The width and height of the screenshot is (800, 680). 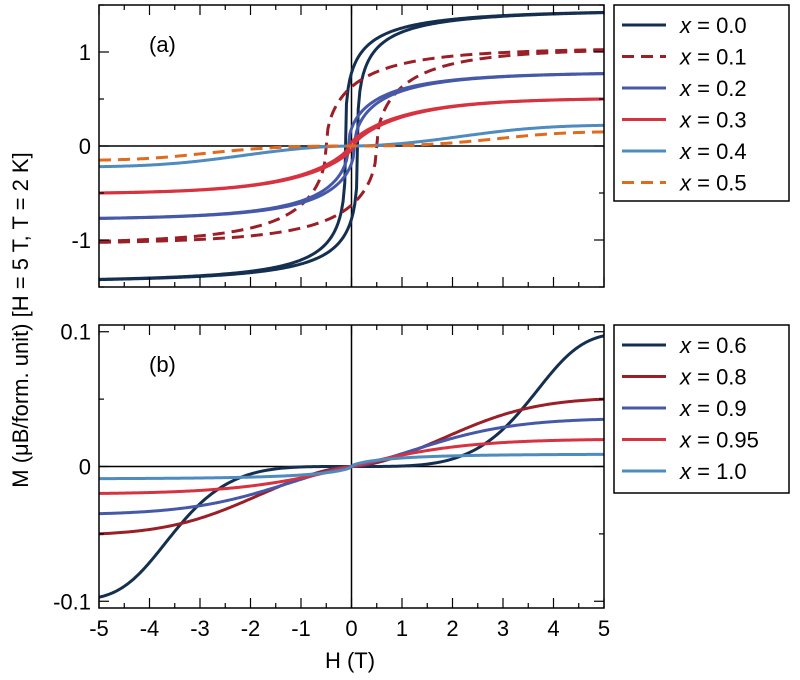 What do you see at coordinates (503, 628) in the screenshot?
I see `x-tick-label: 3` at bounding box center [503, 628].